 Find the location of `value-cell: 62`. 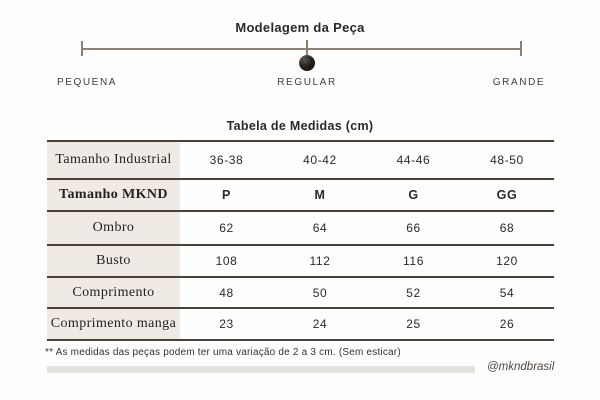

value-cell: 62 is located at coordinates (226, 228).